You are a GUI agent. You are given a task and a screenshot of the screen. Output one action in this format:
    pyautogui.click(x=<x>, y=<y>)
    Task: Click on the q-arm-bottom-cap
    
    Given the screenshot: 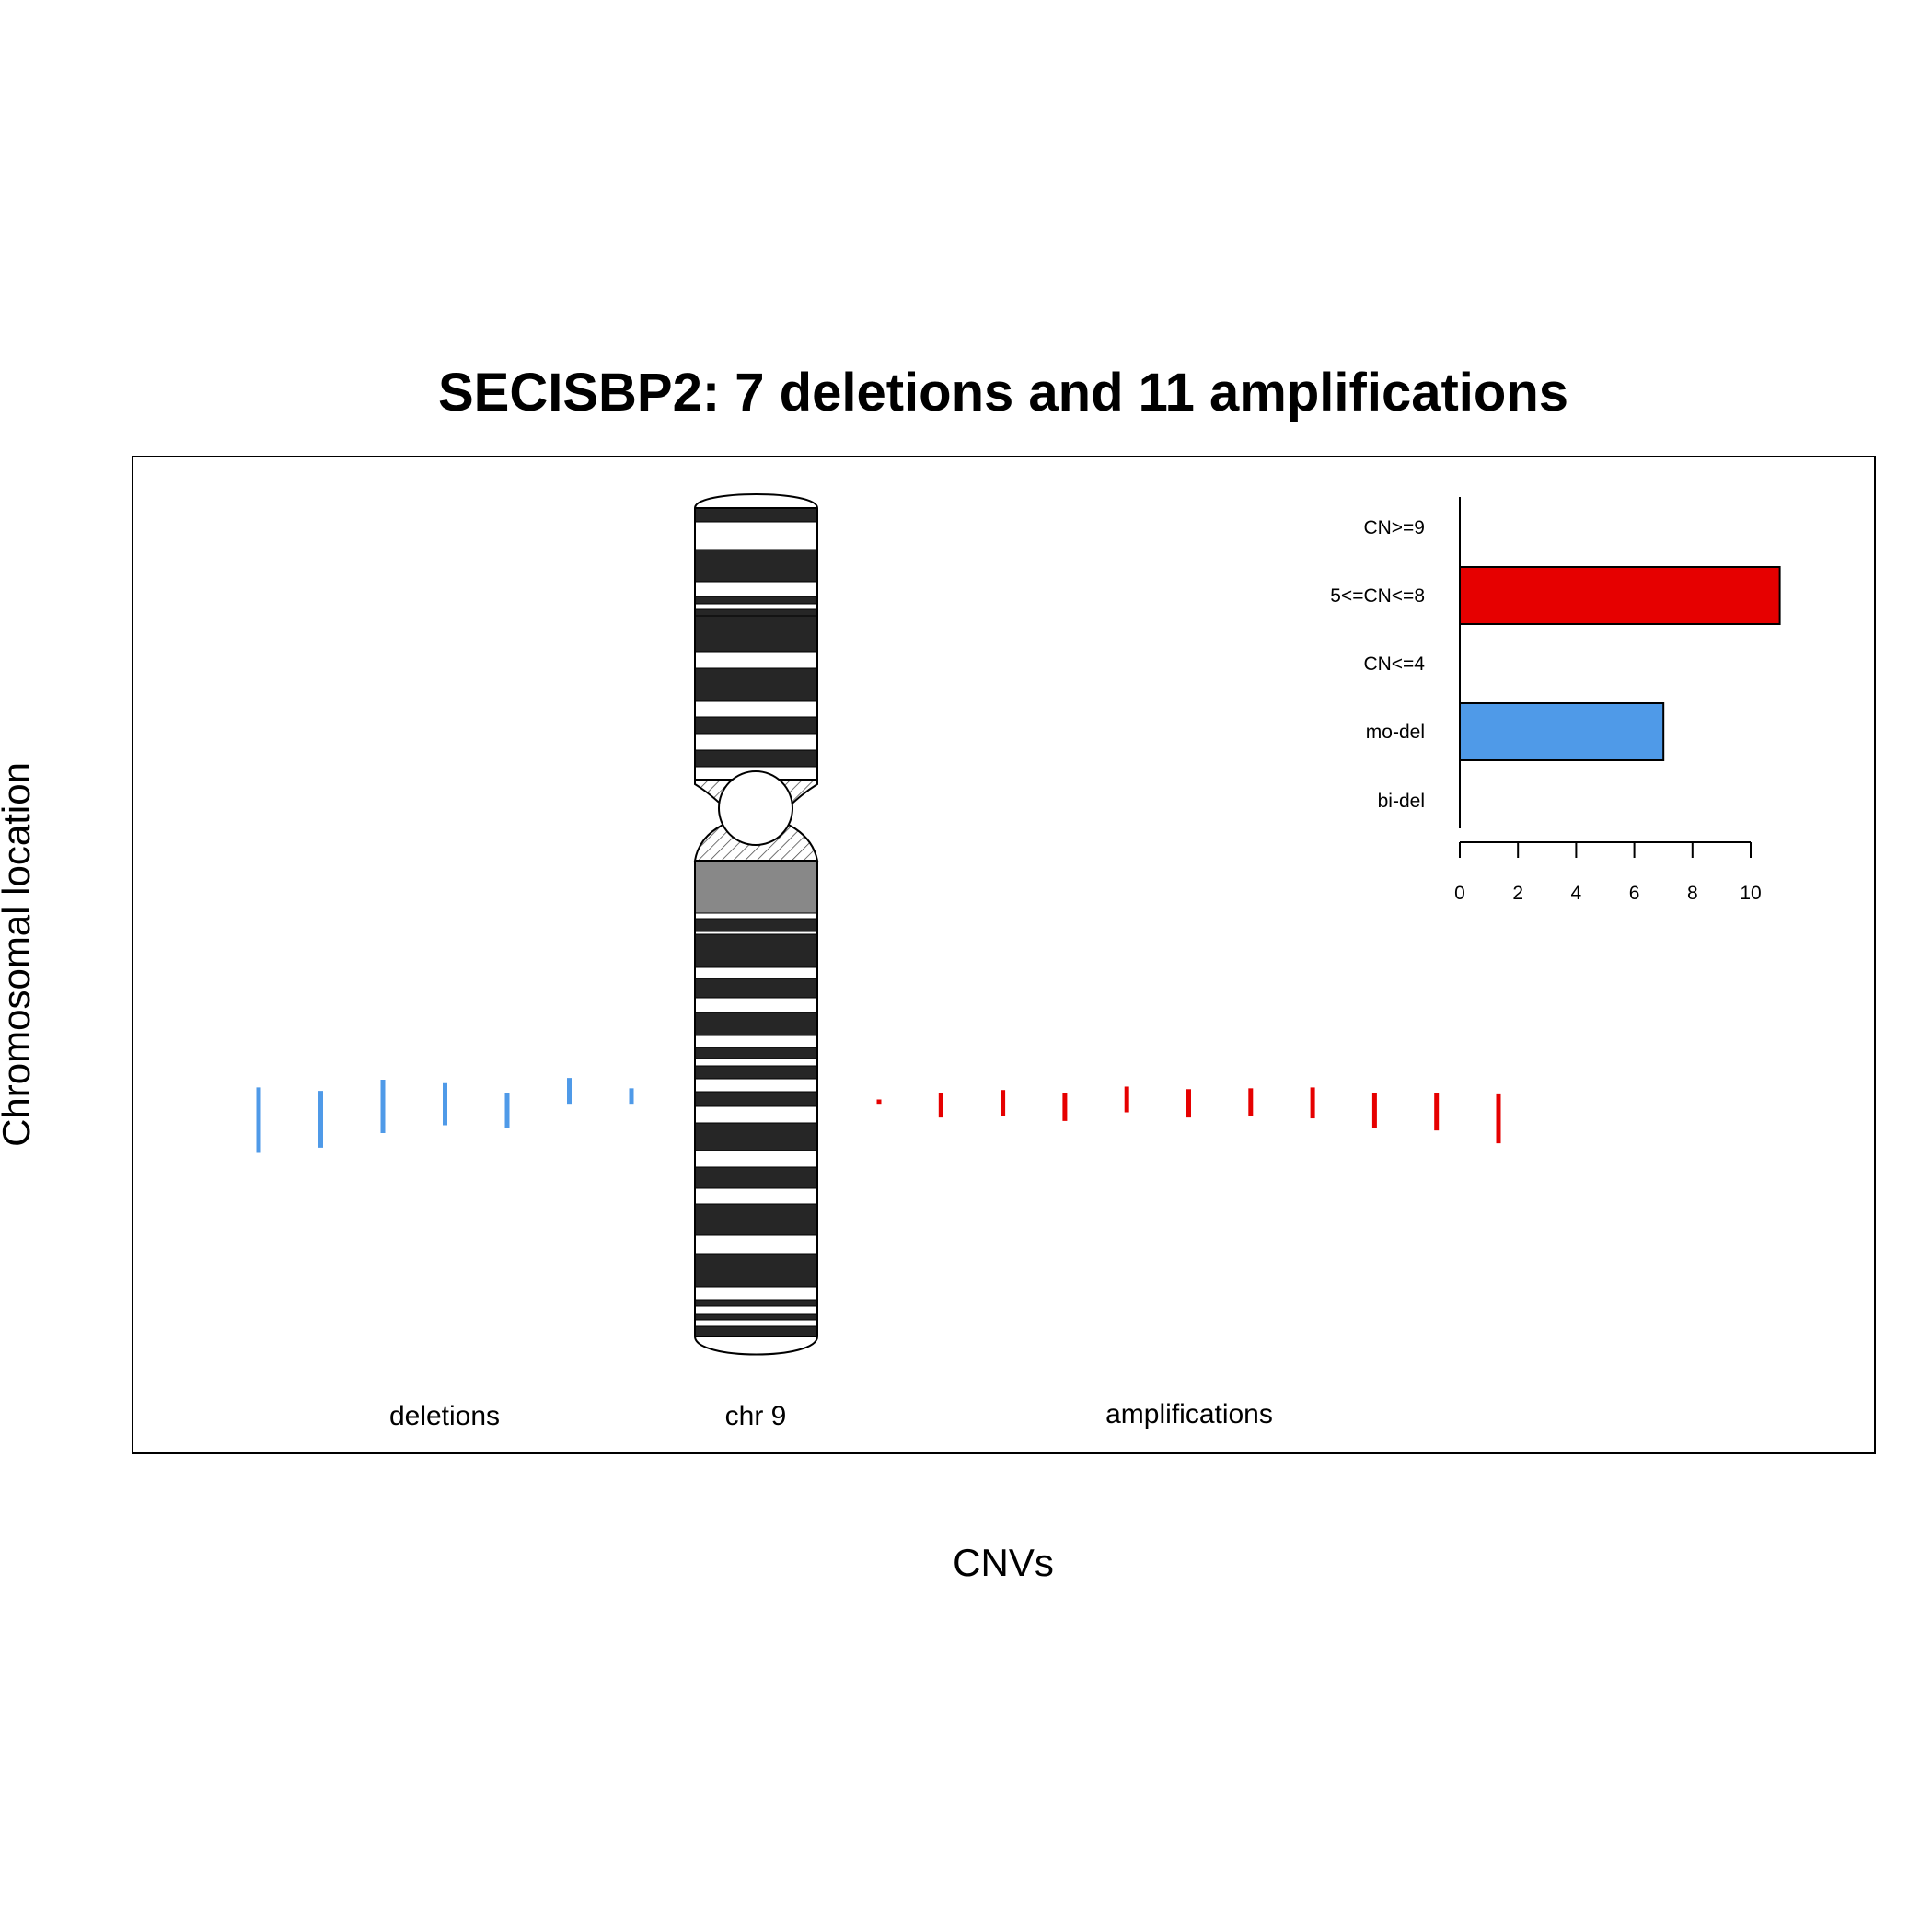 What is the action you would take?
    pyautogui.click(x=756, y=1346)
    